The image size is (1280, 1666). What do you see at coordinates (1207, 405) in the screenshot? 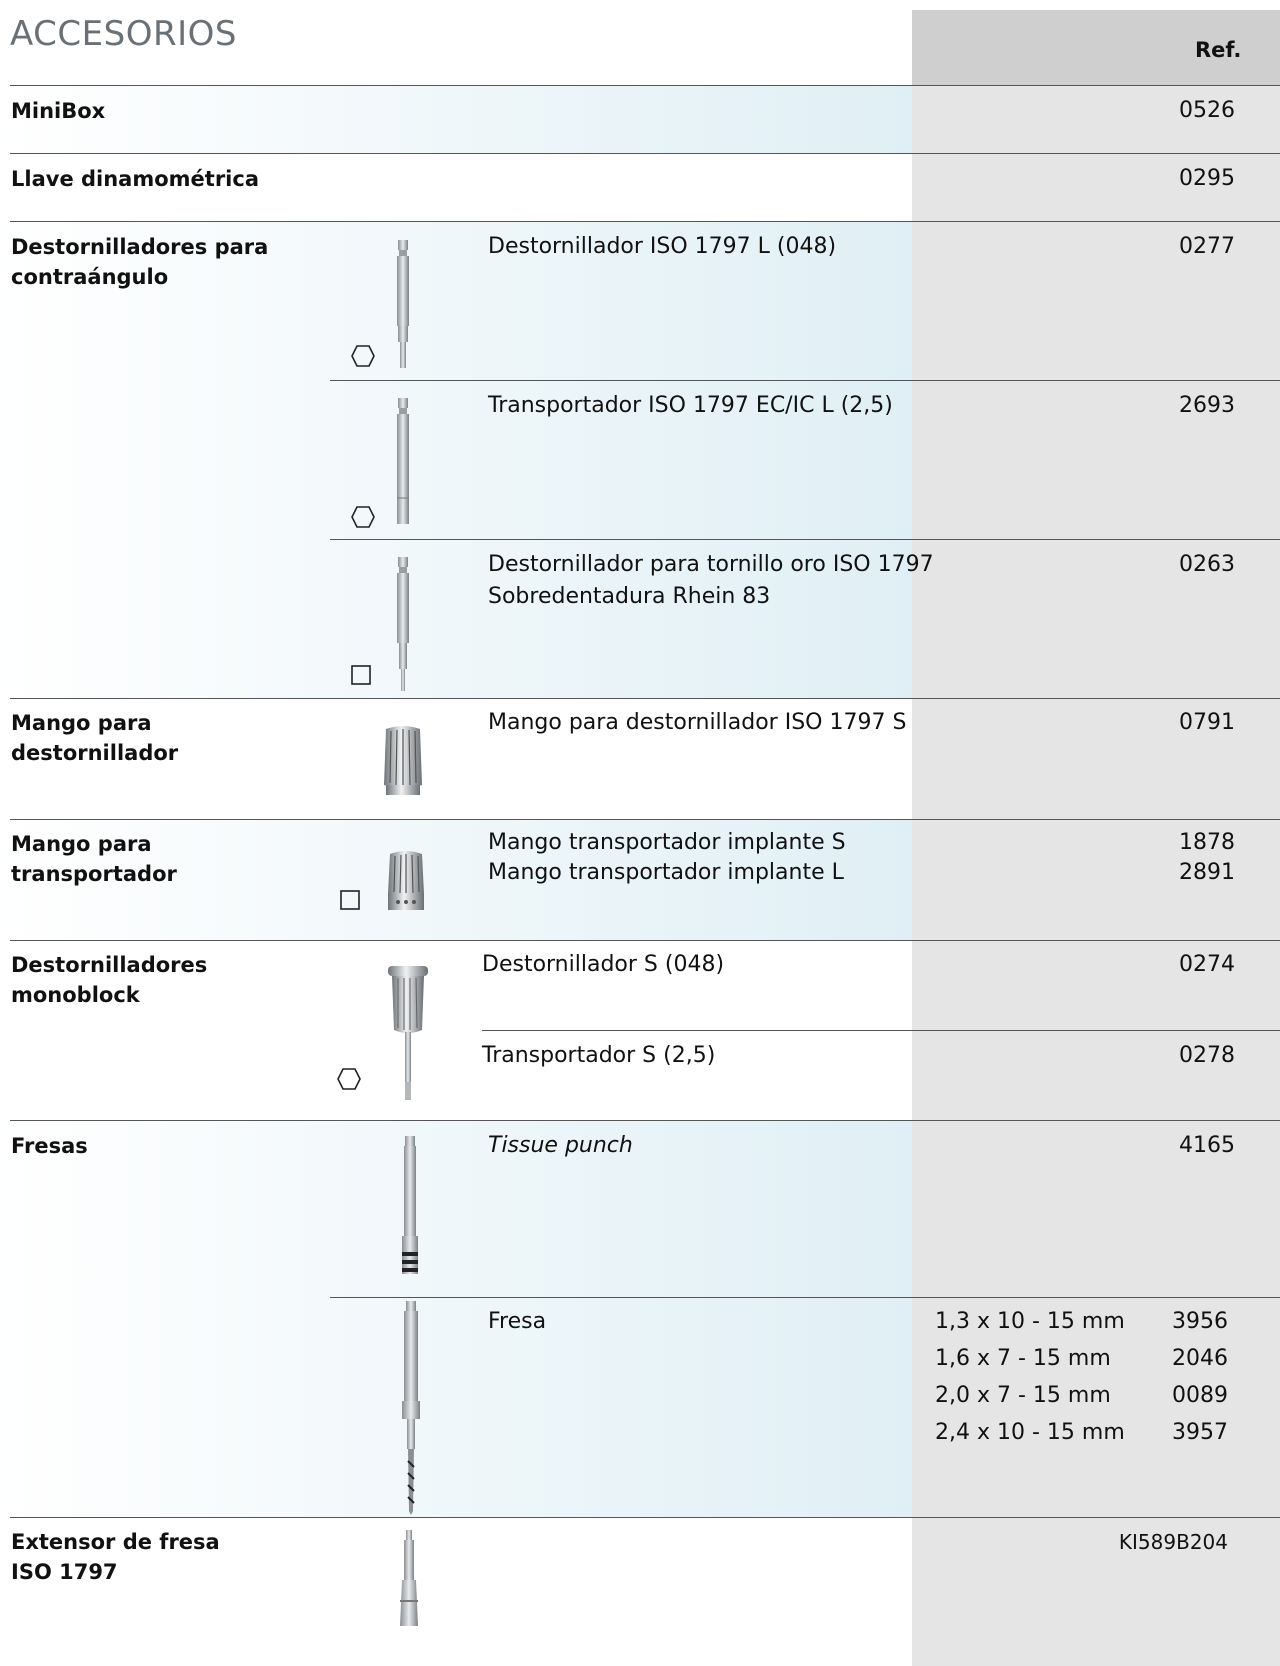
I see `ref-2693: 2693` at bounding box center [1207, 405].